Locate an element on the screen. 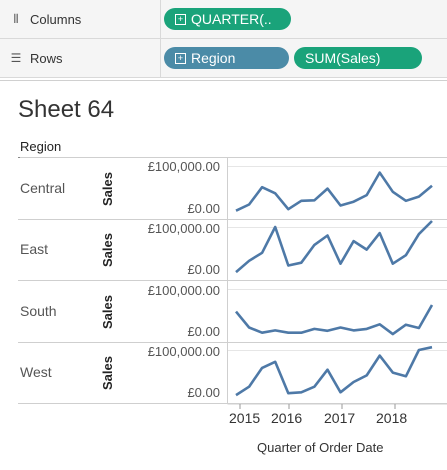 The height and width of the screenshot is (470, 447). region-pill-text: Region is located at coordinates (213, 58).